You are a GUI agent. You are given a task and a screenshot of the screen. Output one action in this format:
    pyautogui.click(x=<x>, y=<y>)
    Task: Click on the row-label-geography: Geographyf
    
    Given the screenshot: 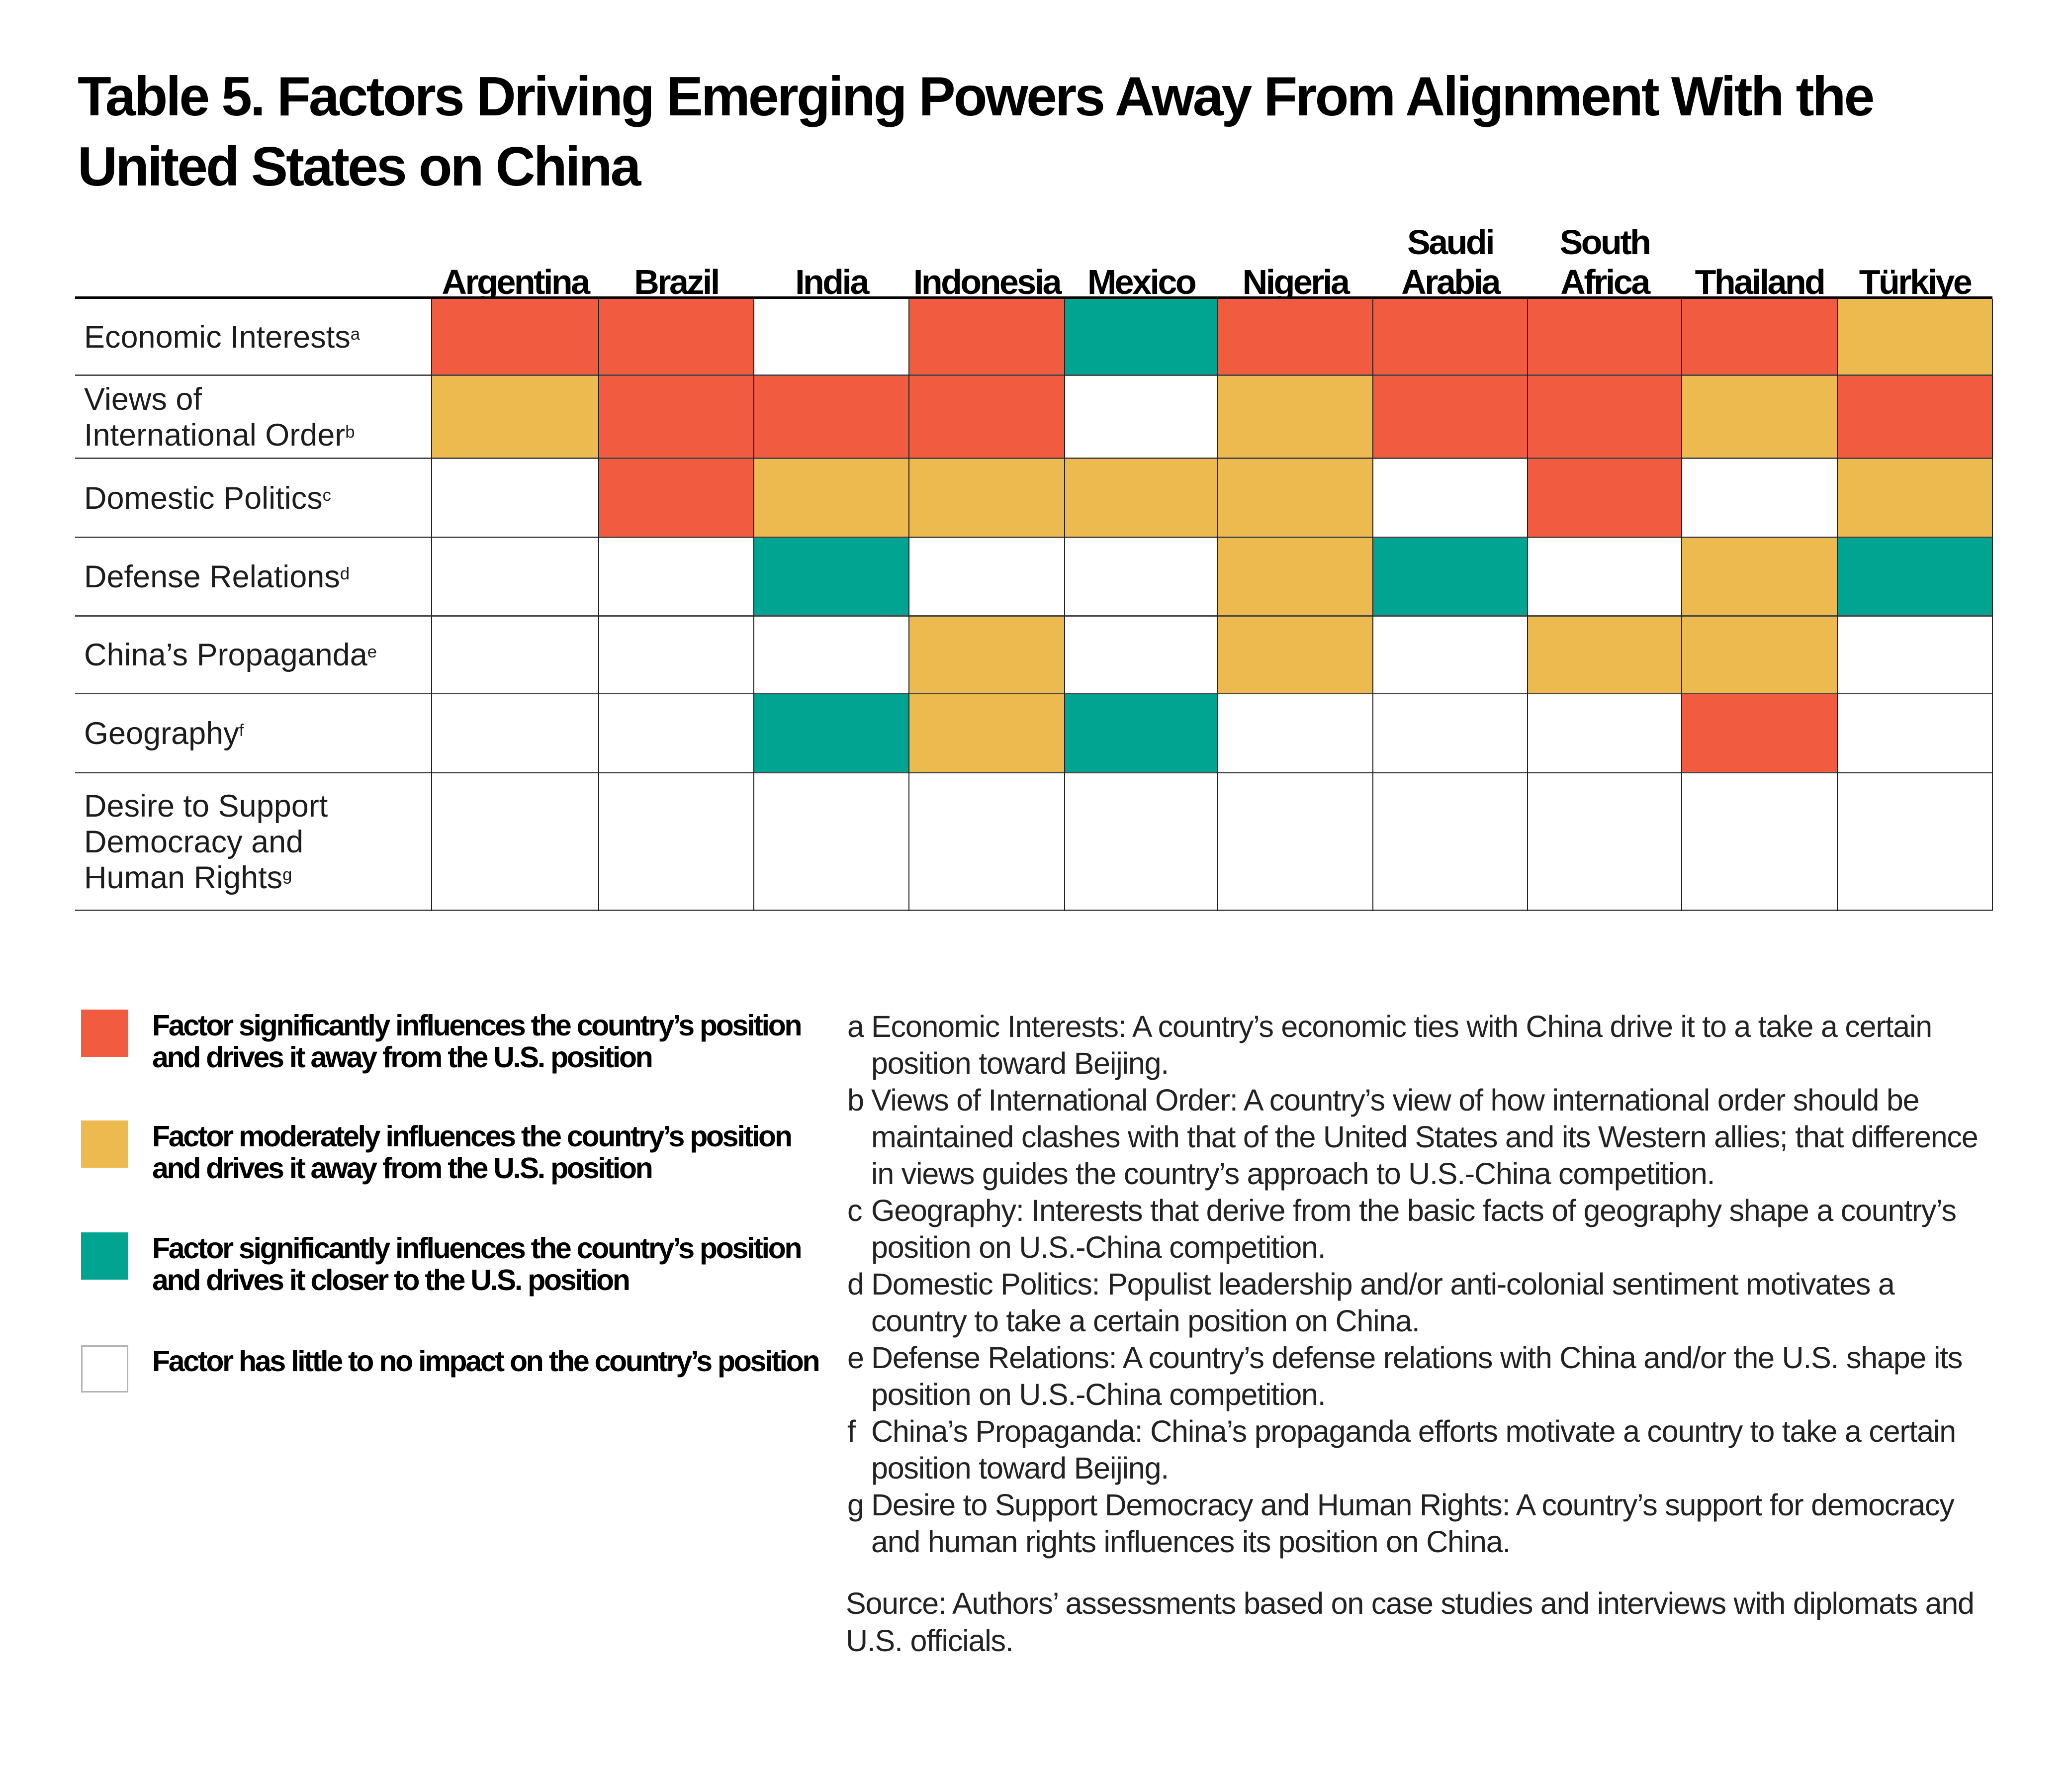 What is the action you would take?
    pyautogui.click(x=254, y=733)
    